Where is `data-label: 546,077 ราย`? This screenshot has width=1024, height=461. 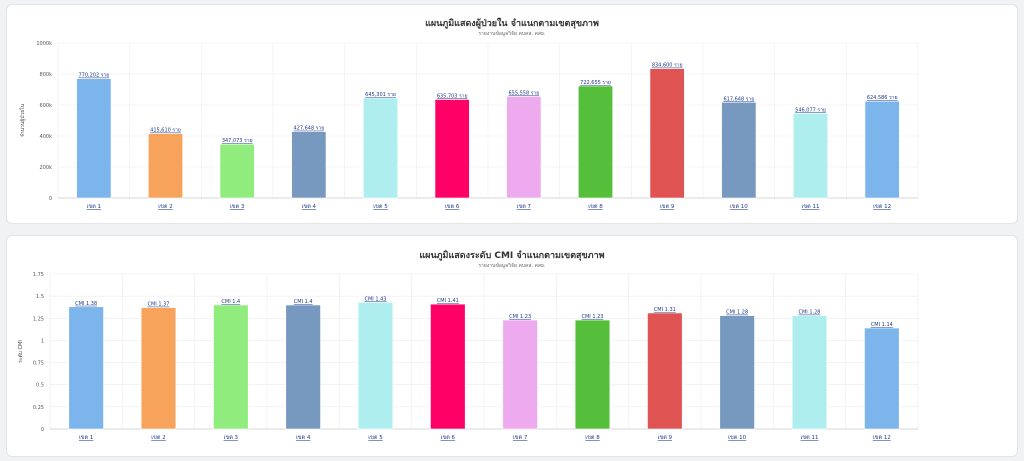 data-label: 546,077 ราย is located at coordinates (810, 110).